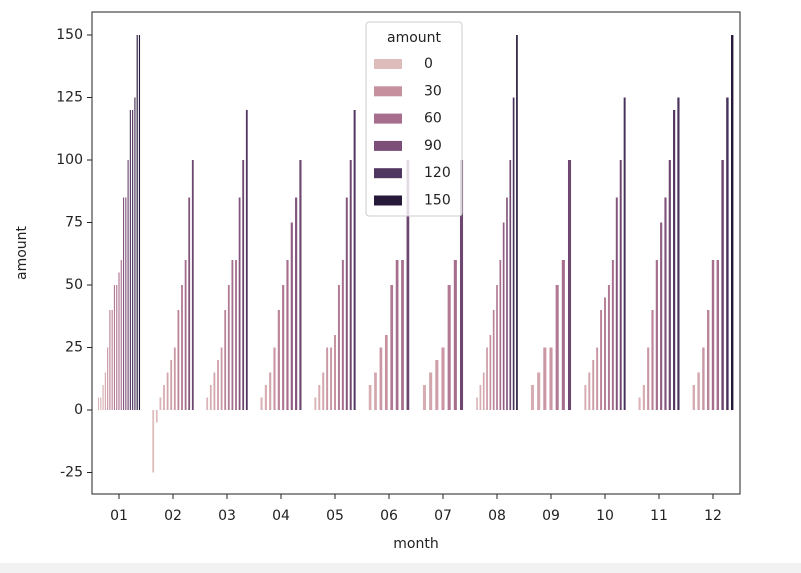 Image resolution: width=801 pixels, height=573 pixels. What do you see at coordinates (414, 119) in the screenshot?
I see `legend-box` at bounding box center [414, 119].